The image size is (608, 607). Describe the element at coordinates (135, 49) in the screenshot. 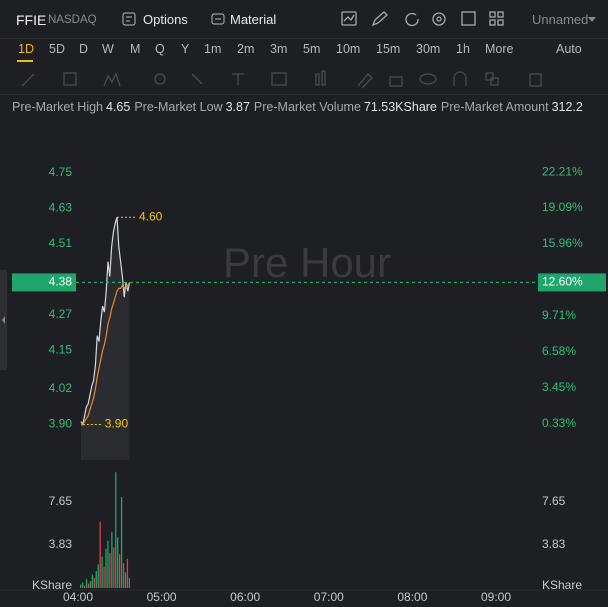

I see `timeframe: M` at that location.